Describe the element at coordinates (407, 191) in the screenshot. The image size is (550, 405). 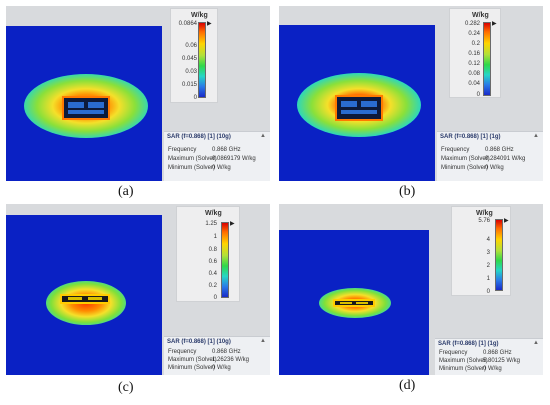
I see `figure-caption: (b)` at that location.